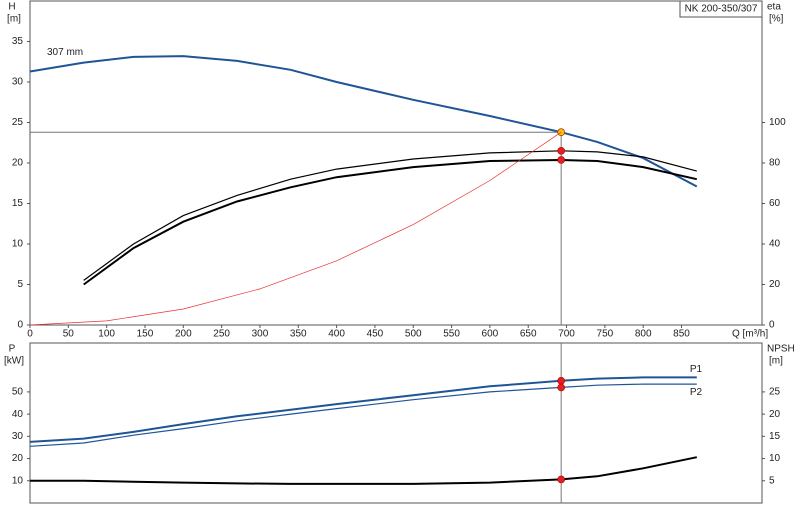 This screenshot has height=520, width=800. I want to click on chart-title: NK 200-350/307, so click(721, 9).